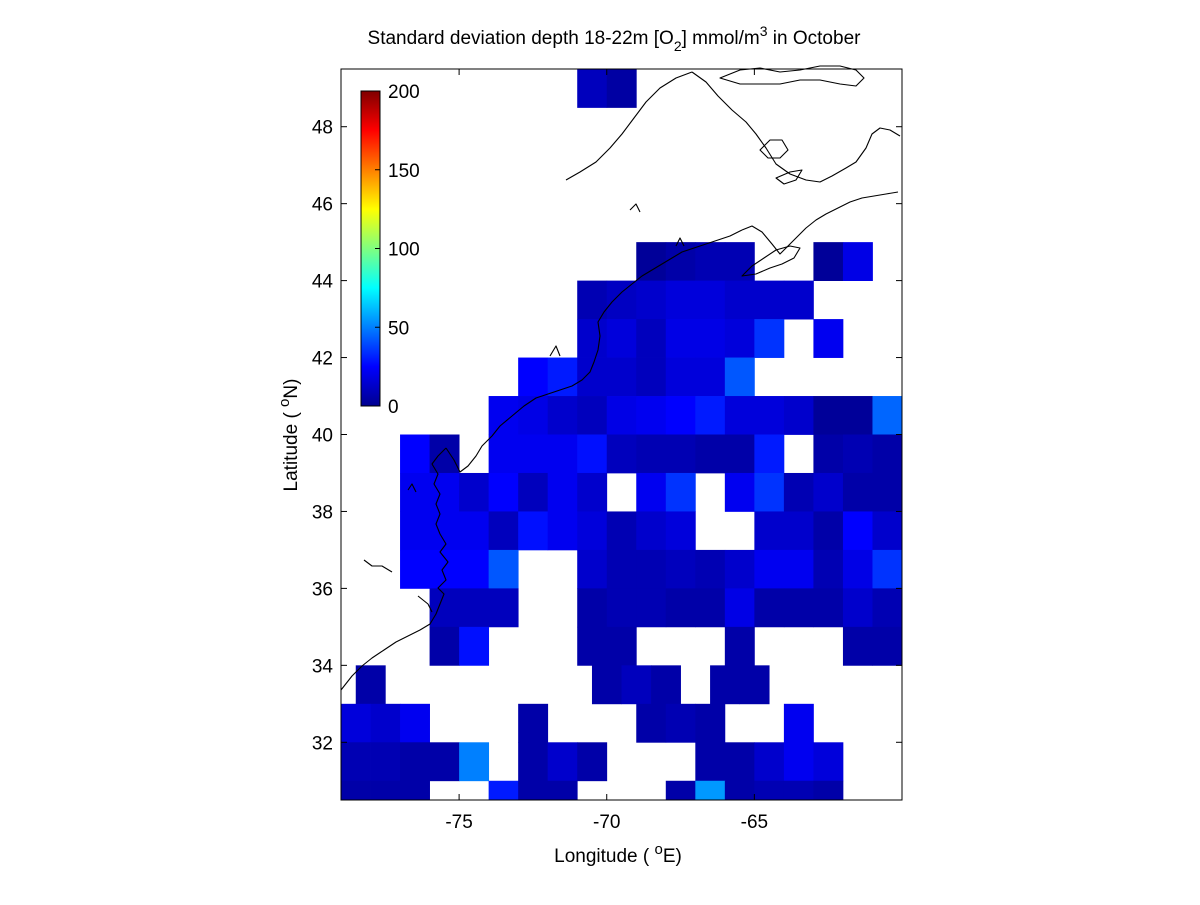 The image size is (1200, 905). What do you see at coordinates (659, 849) in the screenshot?
I see `x-label-superscript: o` at bounding box center [659, 849].